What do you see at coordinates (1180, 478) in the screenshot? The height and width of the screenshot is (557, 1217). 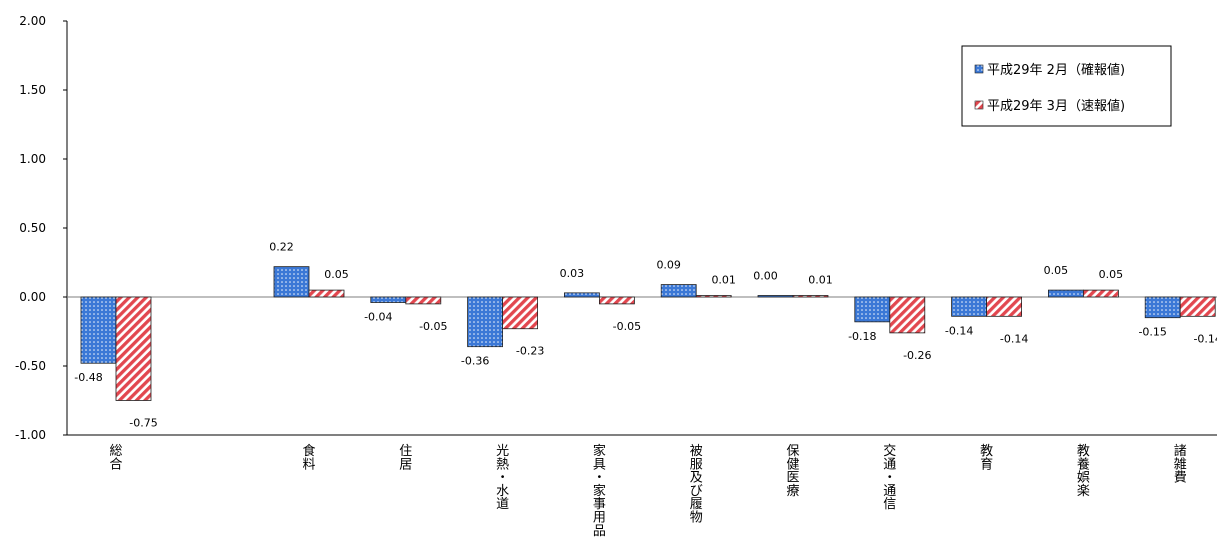 I see `x-tick-label-char: 費` at bounding box center [1180, 478].